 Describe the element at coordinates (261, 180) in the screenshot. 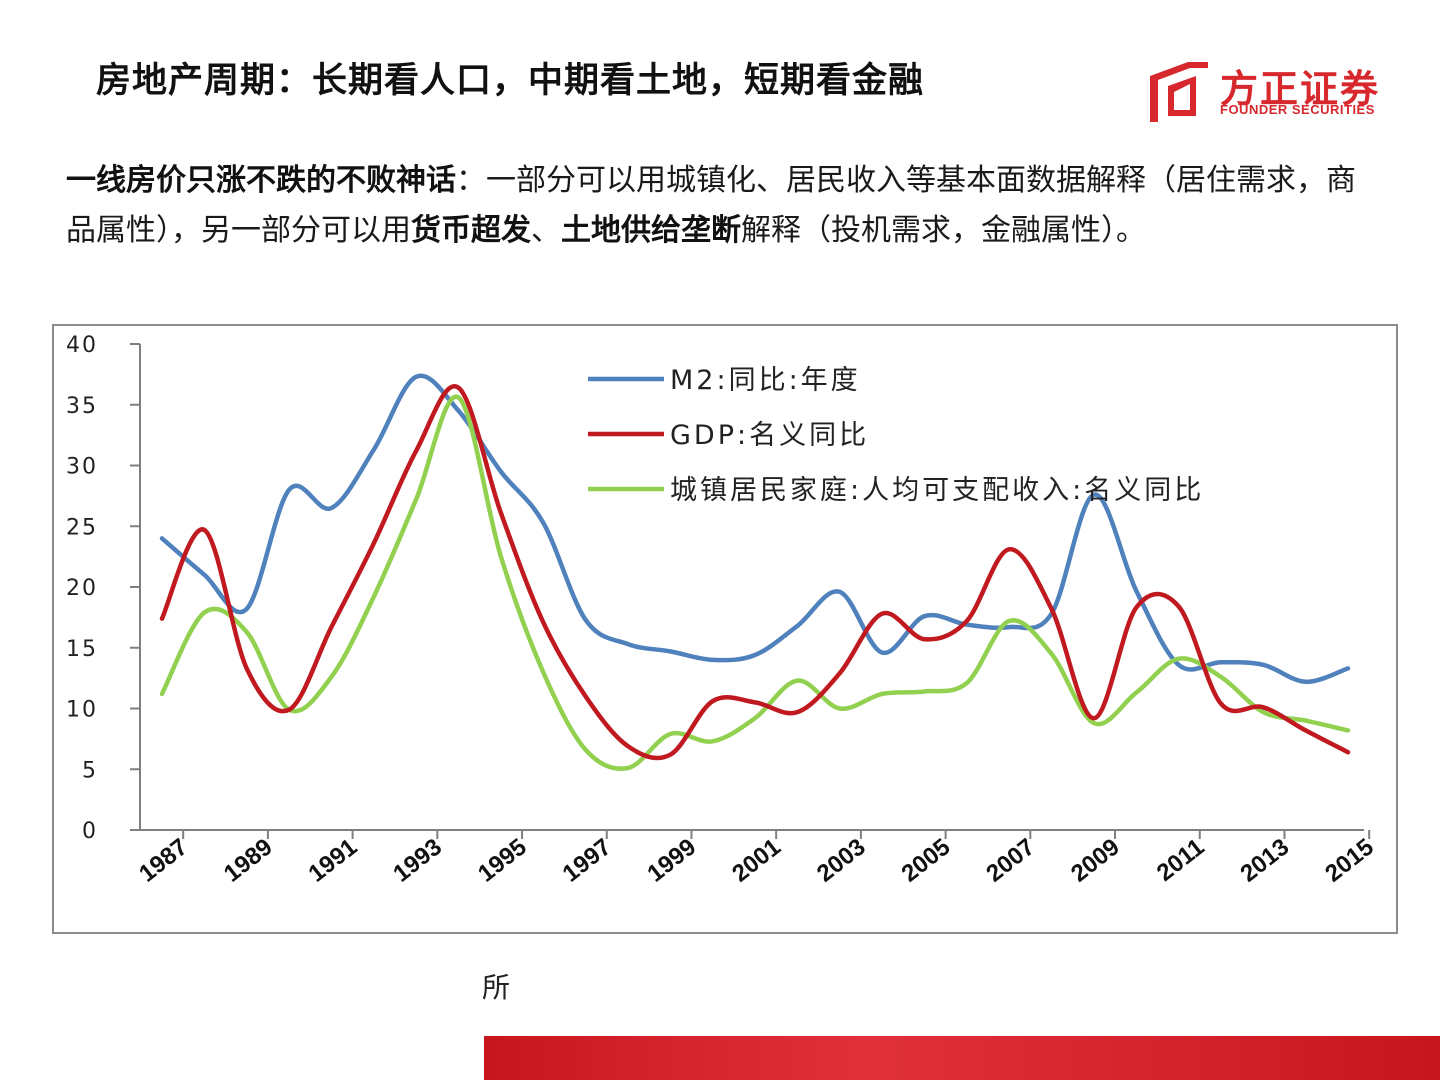

I see `intro-bold-myth: 一线房价只涨不跌的不败神话` at that location.